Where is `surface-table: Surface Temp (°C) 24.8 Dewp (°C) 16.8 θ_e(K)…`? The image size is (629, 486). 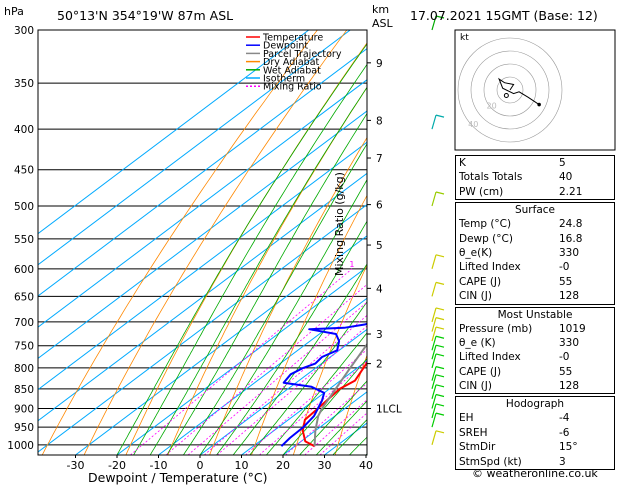 surface-table: Surface Temp (°C) 24.8 Dewp (°C) 16.8 θ_e(K)… is located at coordinates (535, 253).